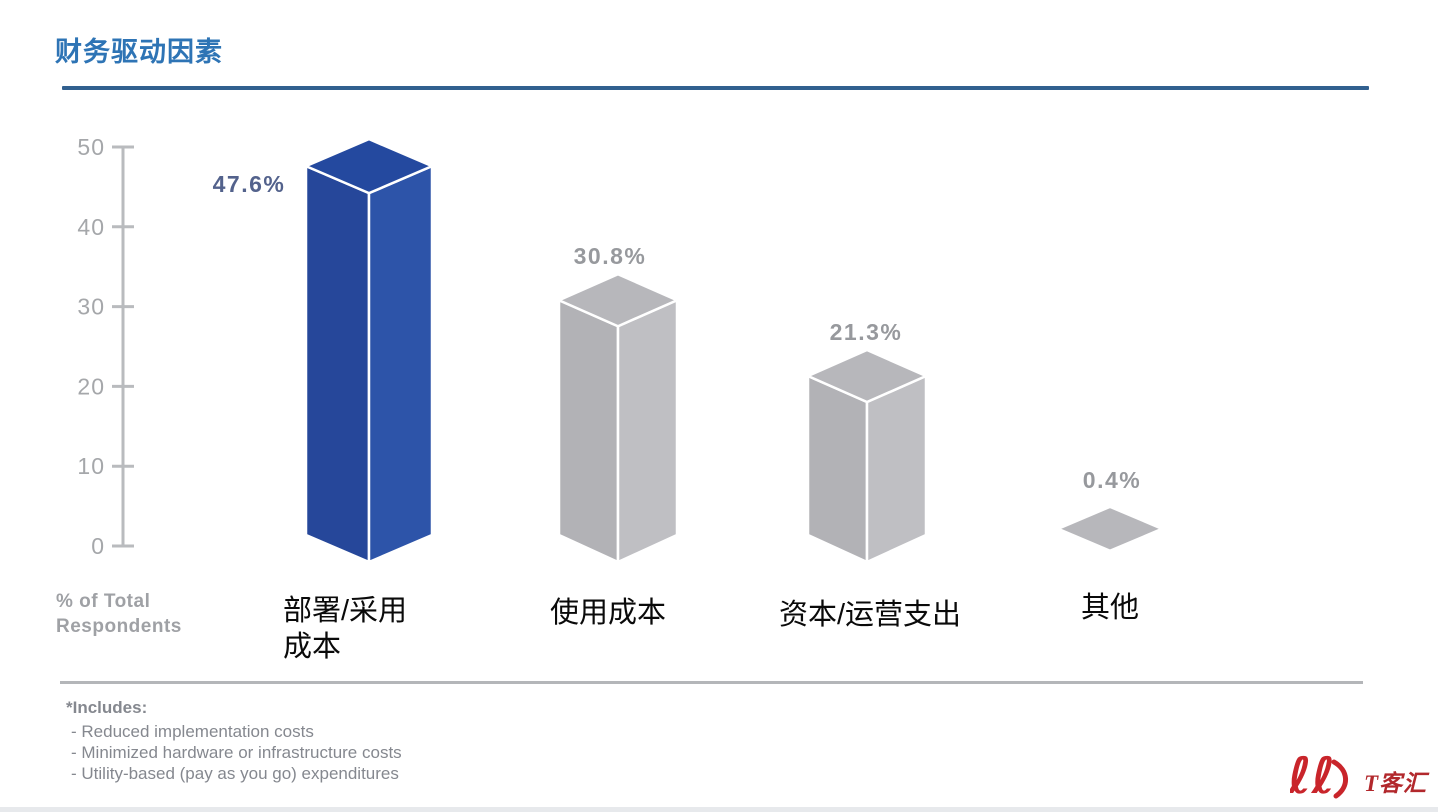 The width and height of the screenshot is (1438, 812). I want to click on y-tick-label: 50, so click(91, 147).